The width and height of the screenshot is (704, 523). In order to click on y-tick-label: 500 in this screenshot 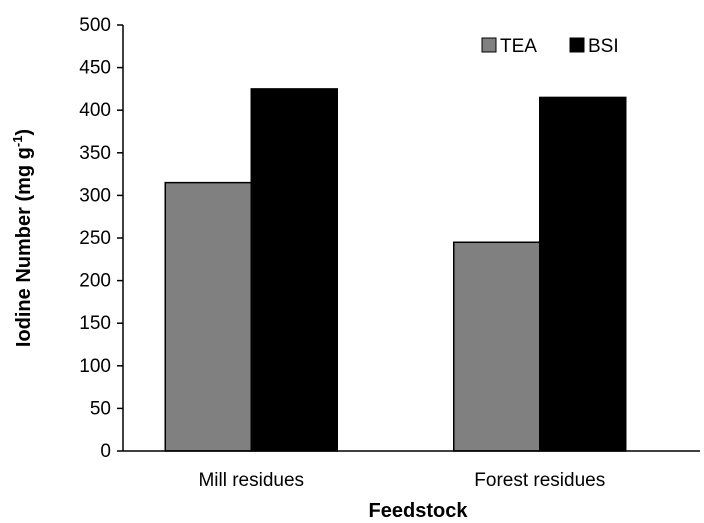, I will do `click(95, 25)`.